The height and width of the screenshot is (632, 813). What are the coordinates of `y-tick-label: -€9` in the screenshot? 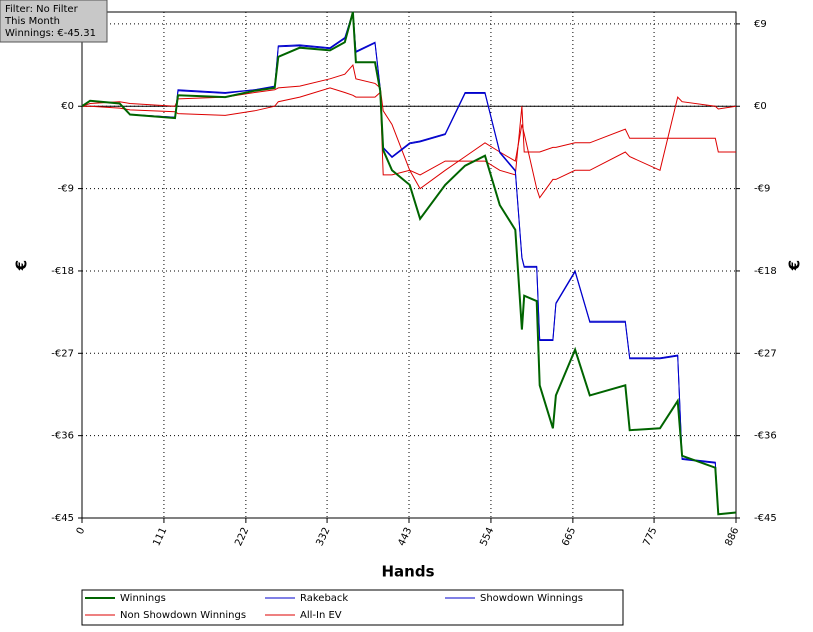 It's located at (66, 189).